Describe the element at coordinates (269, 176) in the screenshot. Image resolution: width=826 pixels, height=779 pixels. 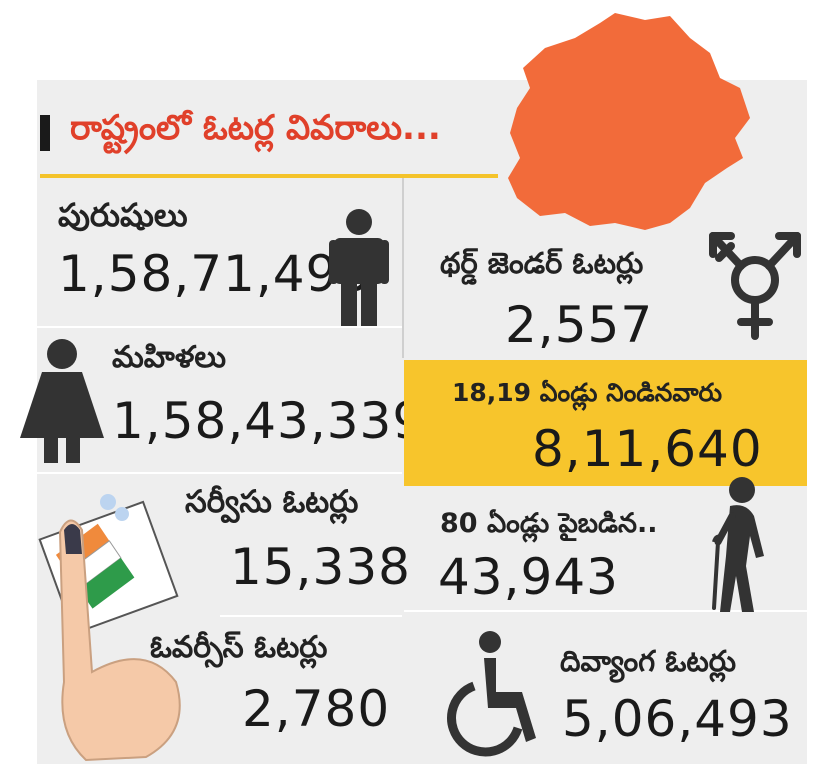
I see `title-underline` at that location.